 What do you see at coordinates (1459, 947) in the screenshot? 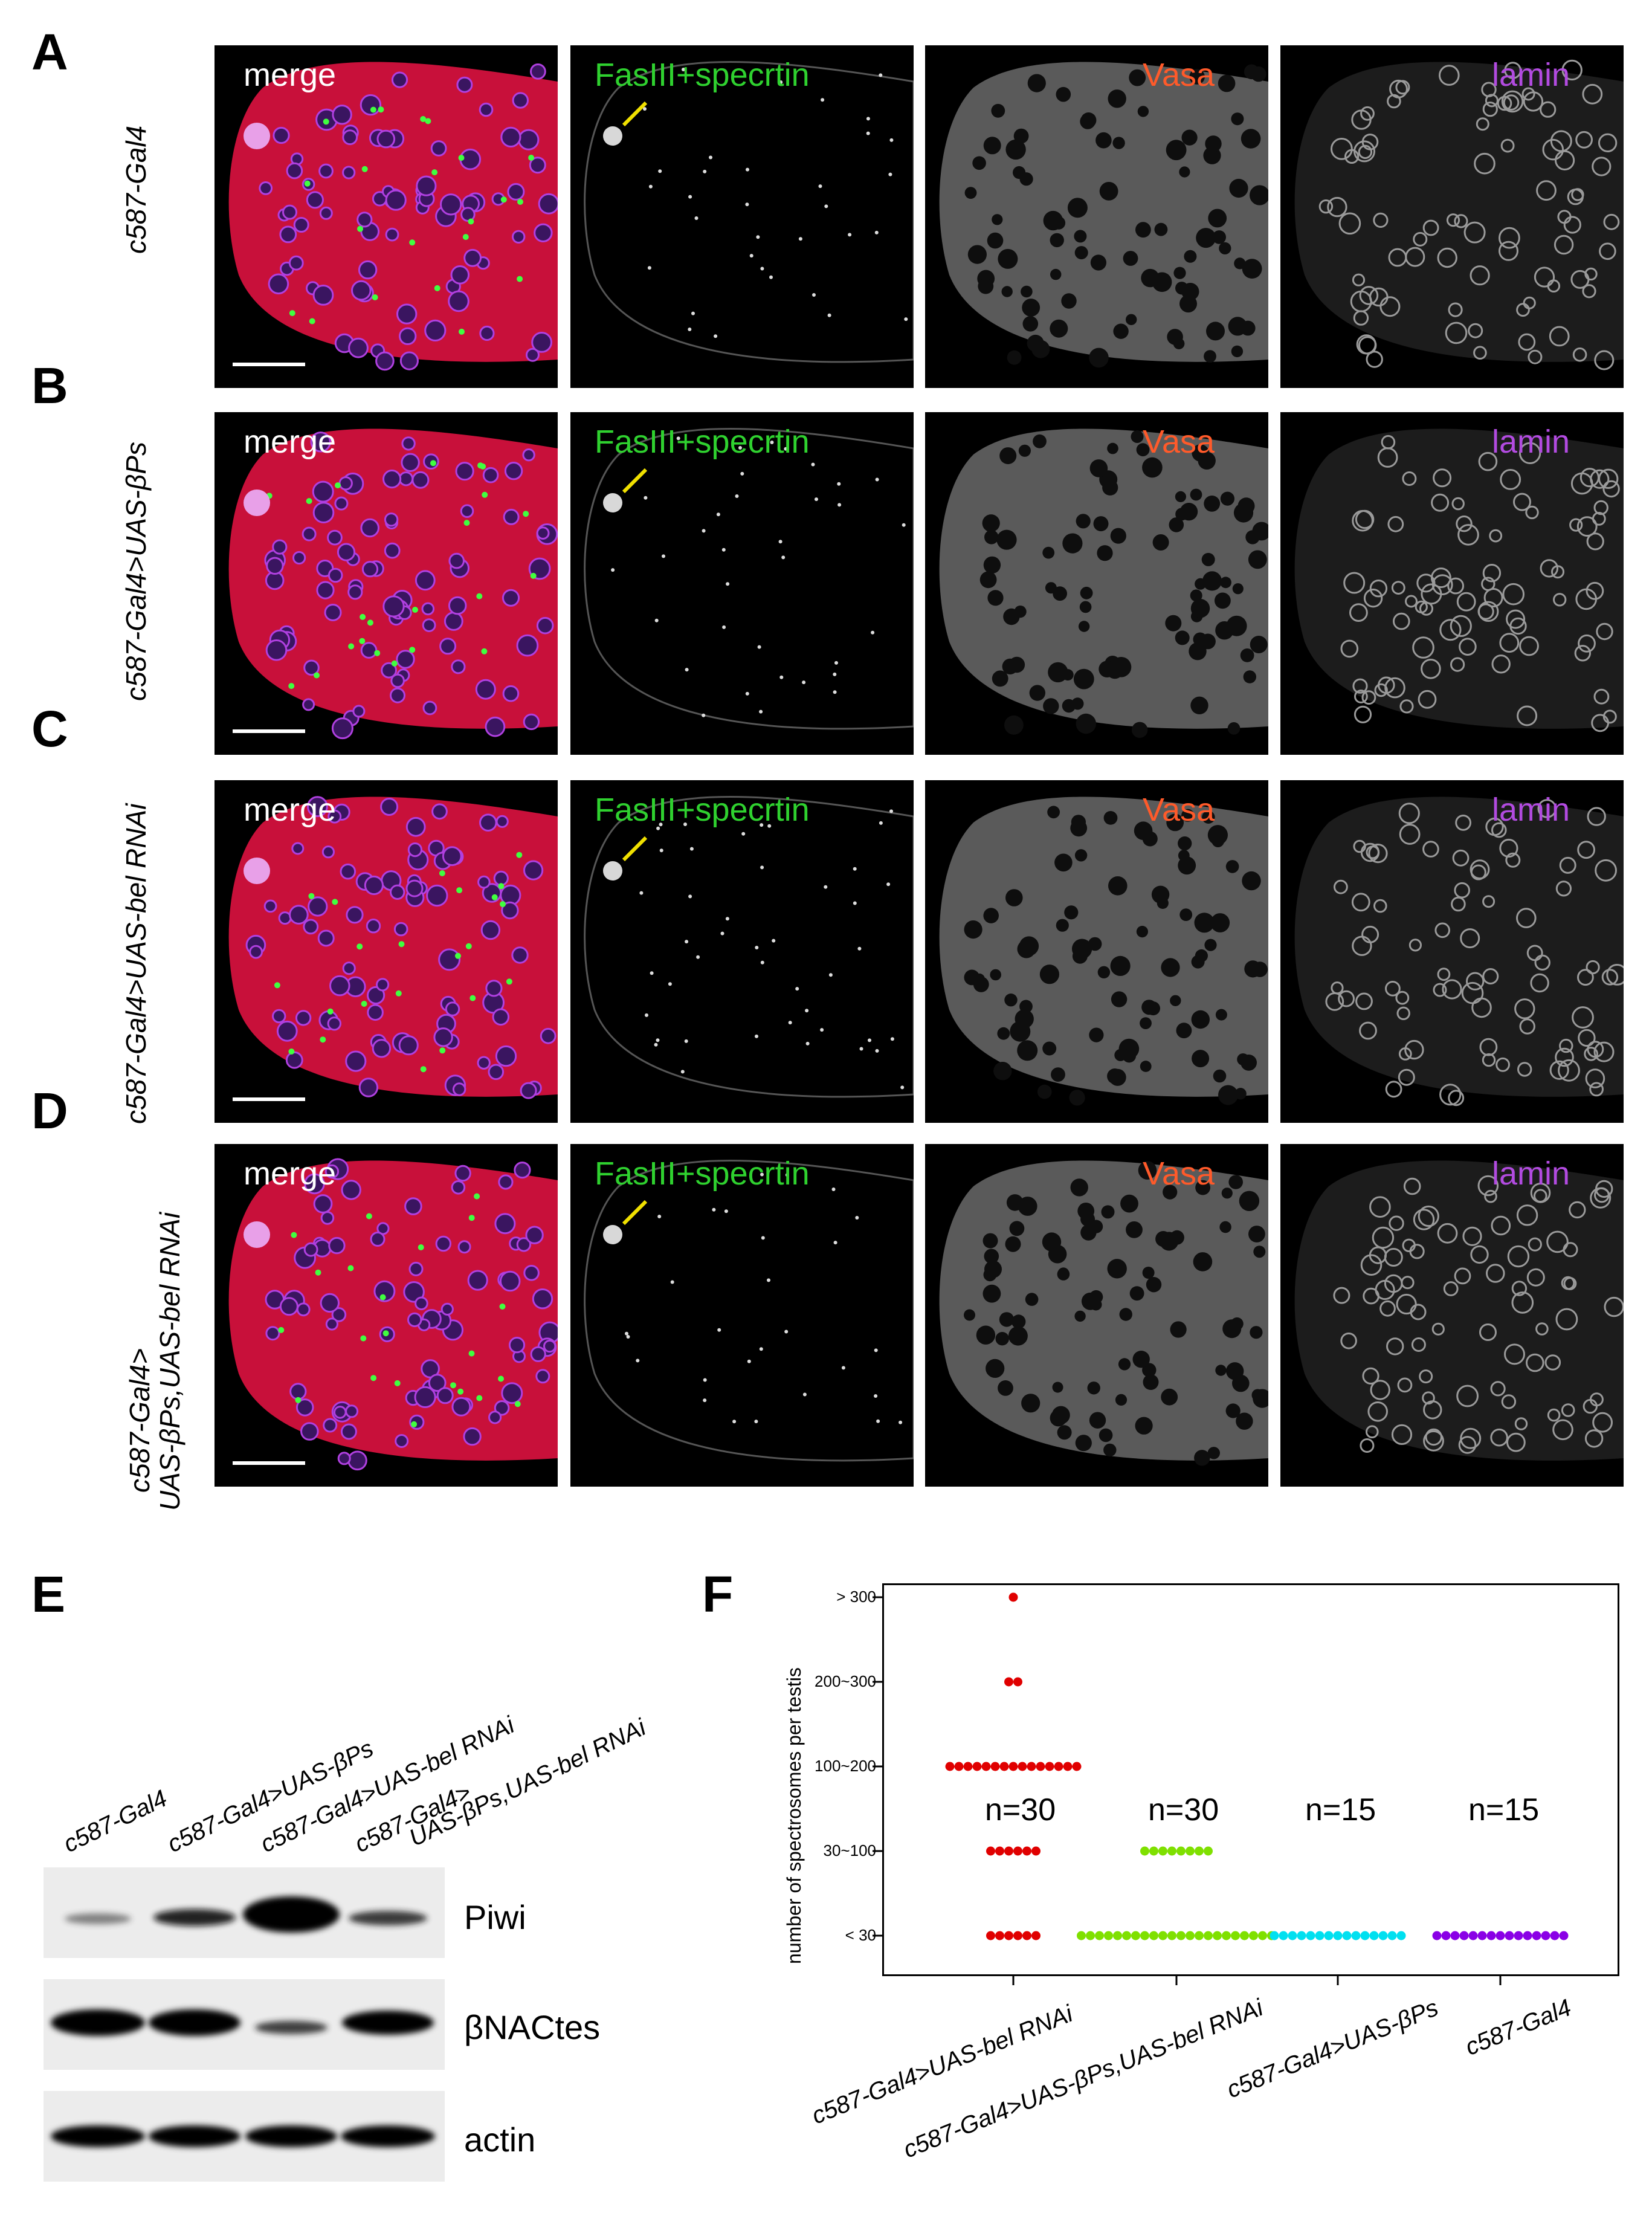
I see `tissue-region` at bounding box center [1459, 947].